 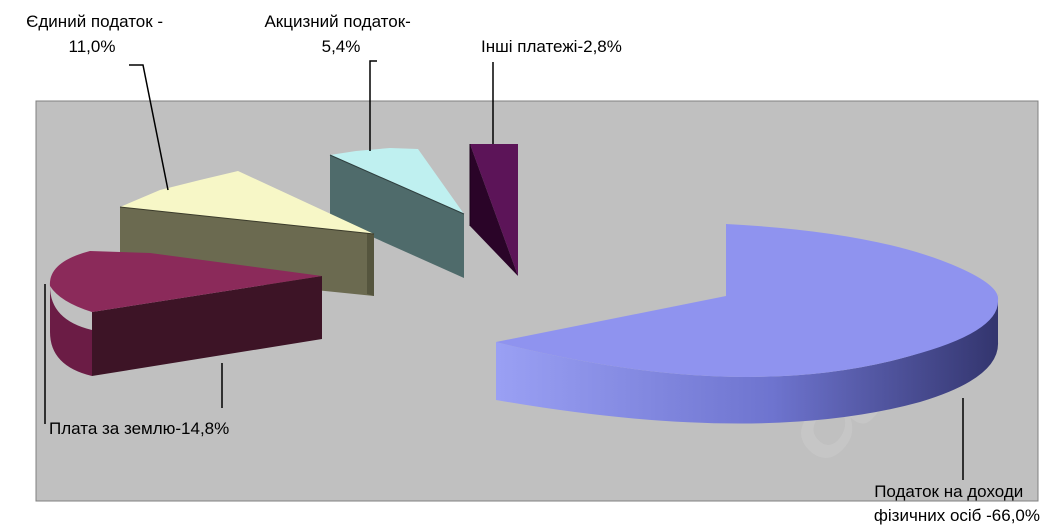 What do you see at coordinates (397, 213) in the screenshot?
I see `pie-slice-excise` at bounding box center [397, 213].